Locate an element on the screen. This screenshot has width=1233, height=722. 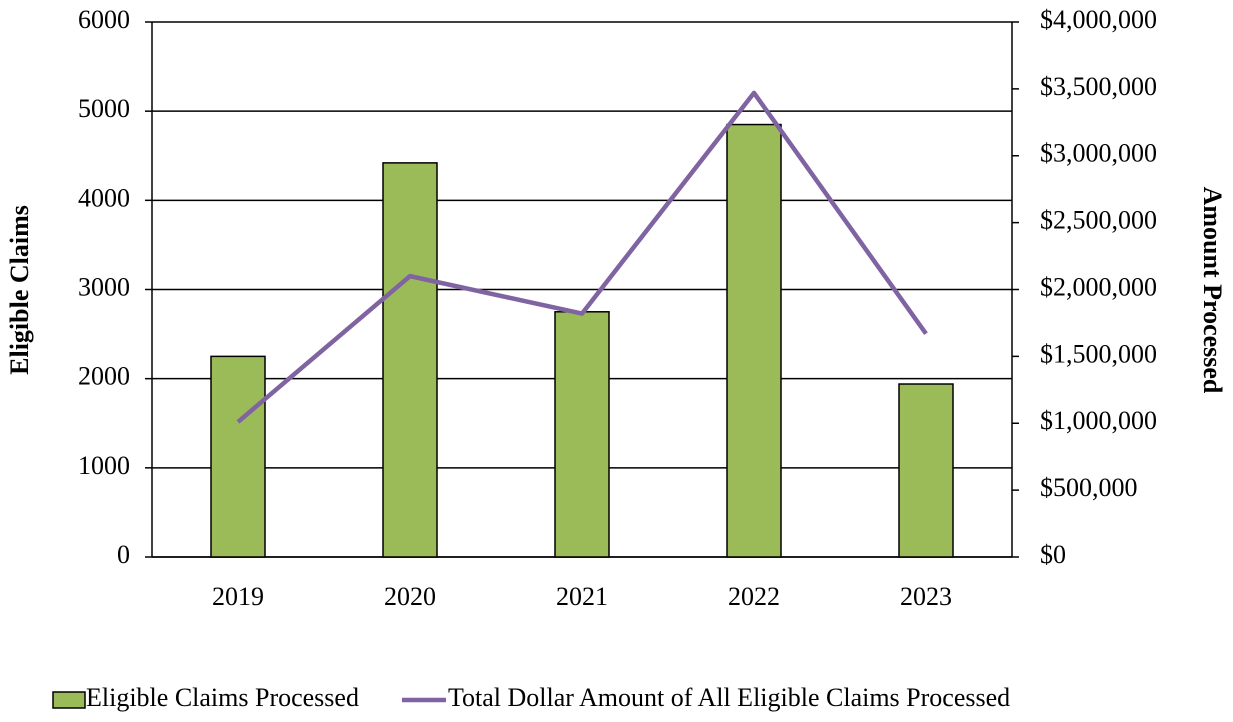
y2-tick-label: $2,500,000 is located at coordinates (1098, 220).